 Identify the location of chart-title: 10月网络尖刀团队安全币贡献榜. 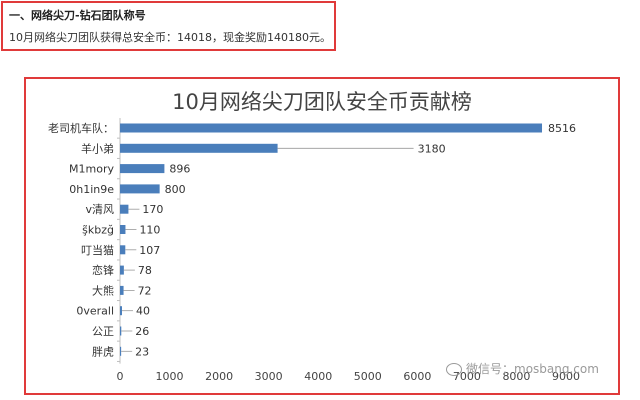
(322, 102).